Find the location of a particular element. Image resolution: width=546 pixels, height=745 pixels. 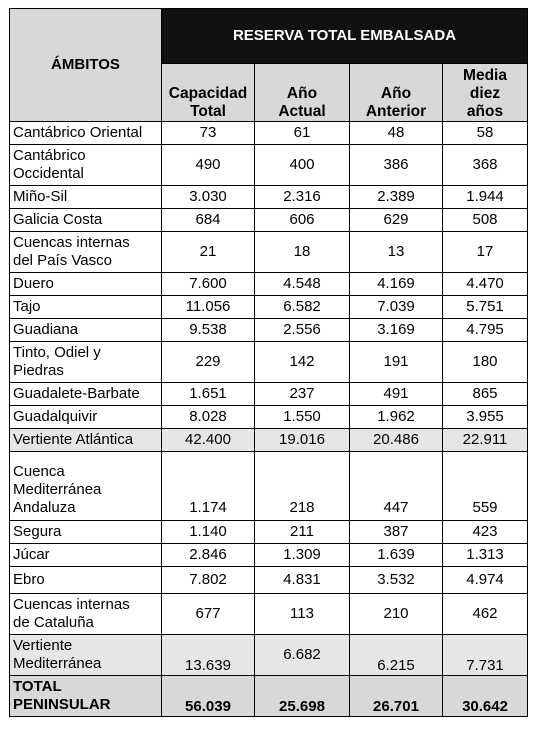

cell-capacidad: 21 is located at coordinates (208, 252).